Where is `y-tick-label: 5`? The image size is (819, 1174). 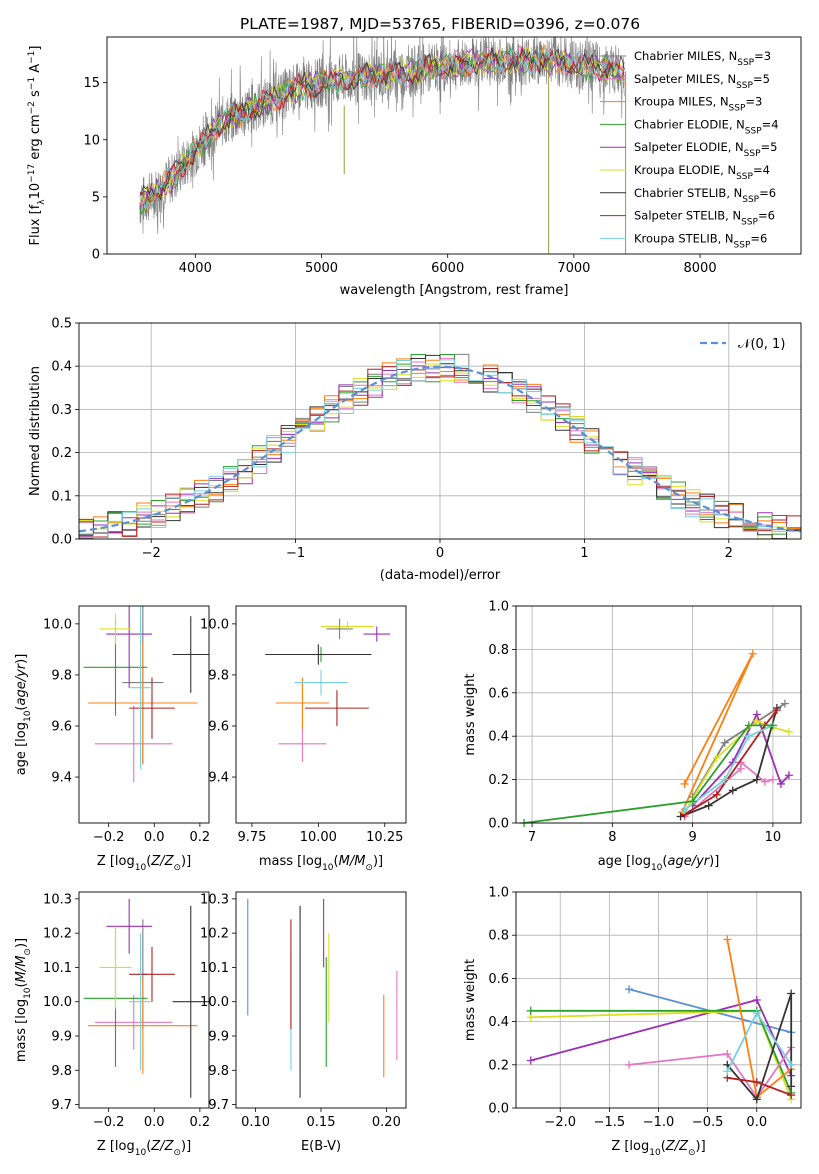 y-tick-label: 5 is located at coordinates (96, 197).